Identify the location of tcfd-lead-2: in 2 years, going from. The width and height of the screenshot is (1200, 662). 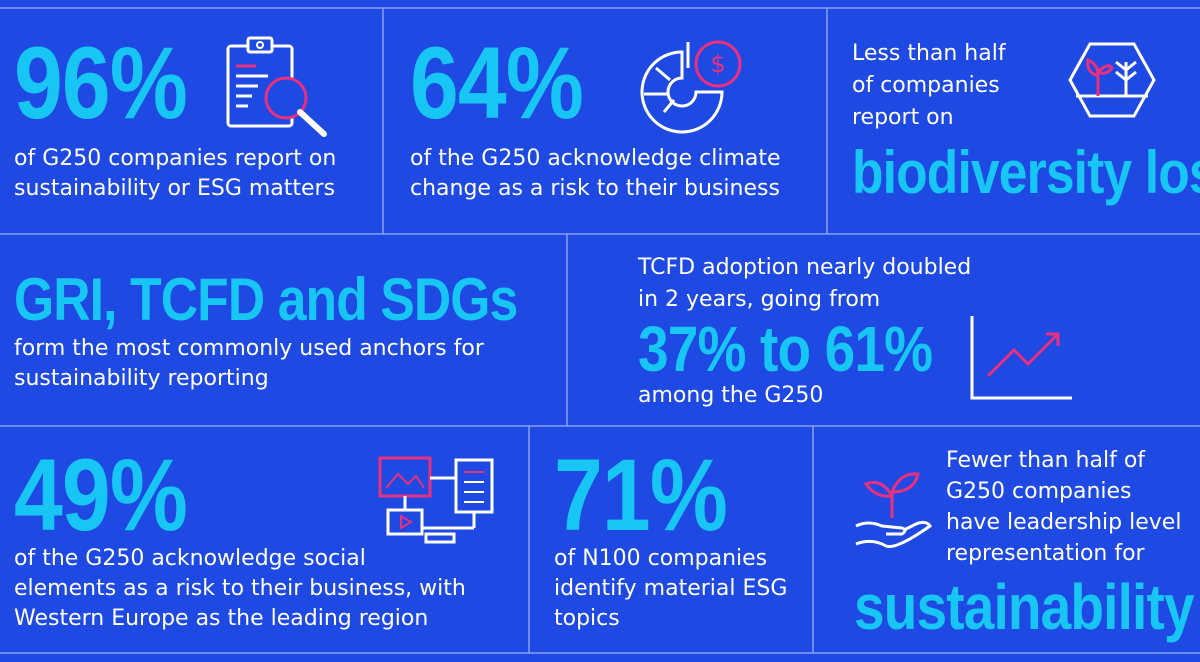
(759, 299).